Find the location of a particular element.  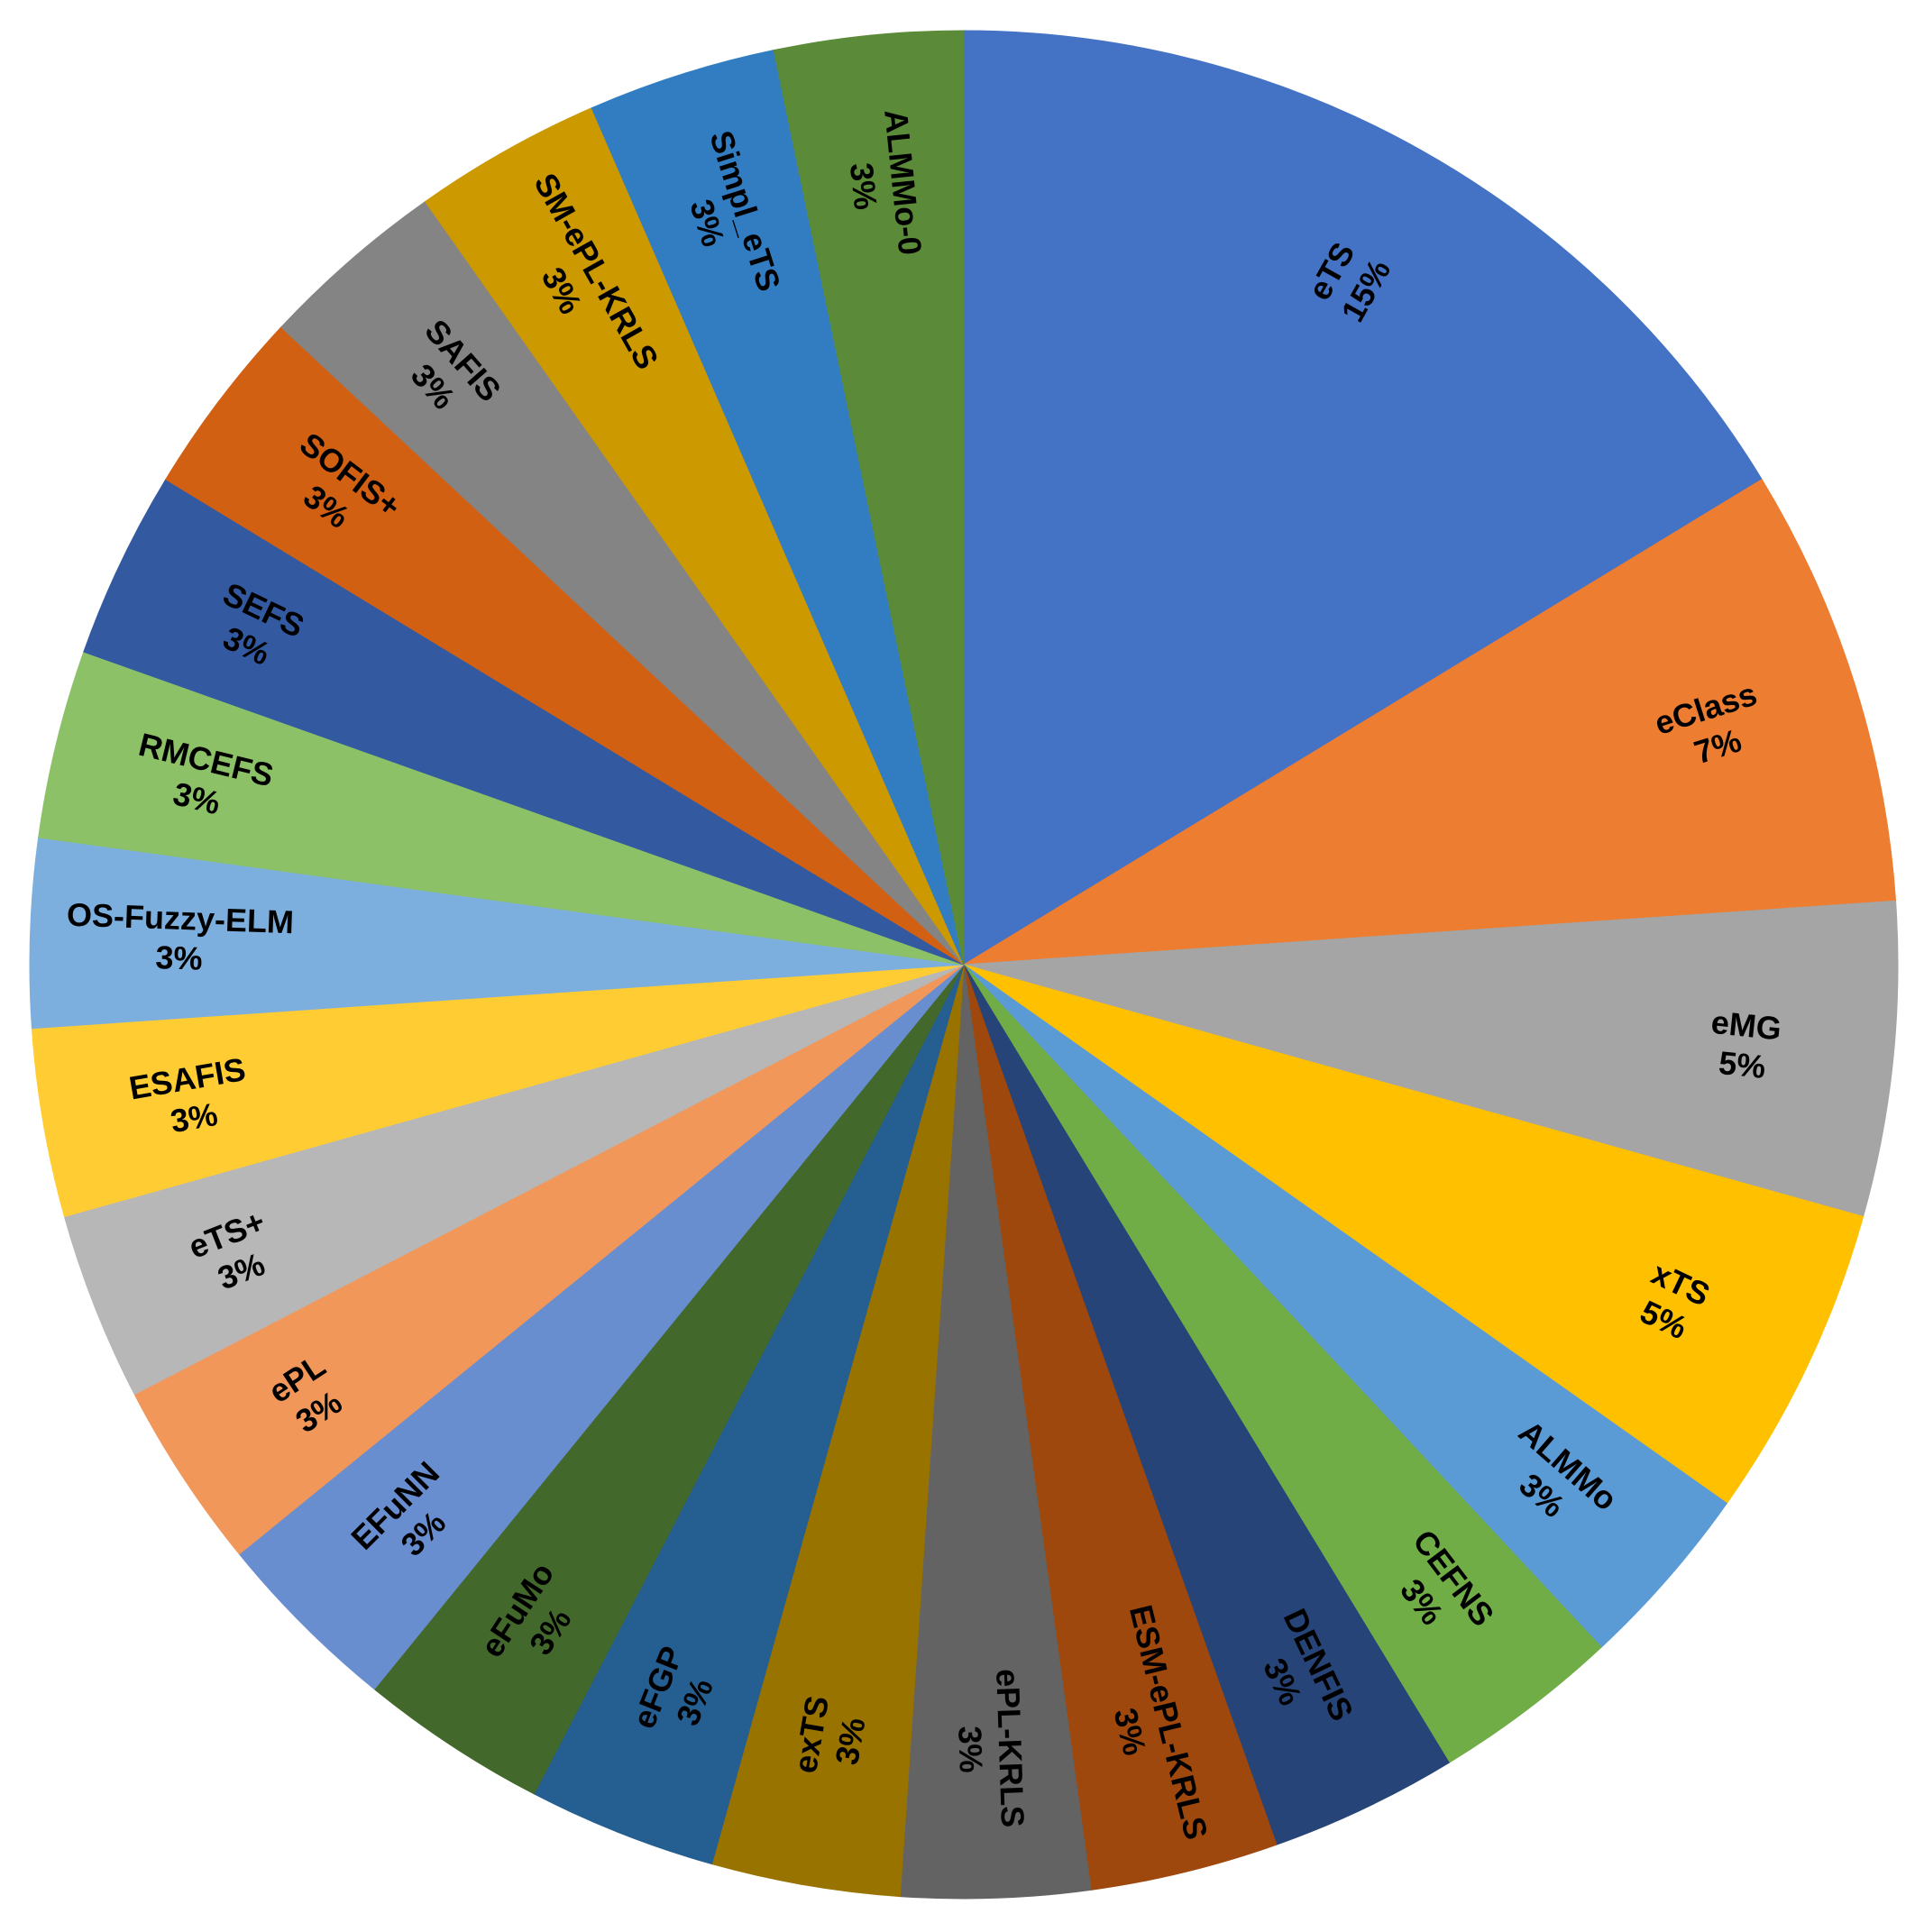

data-label-name: eMG is located at coordinates (1746, 1026).